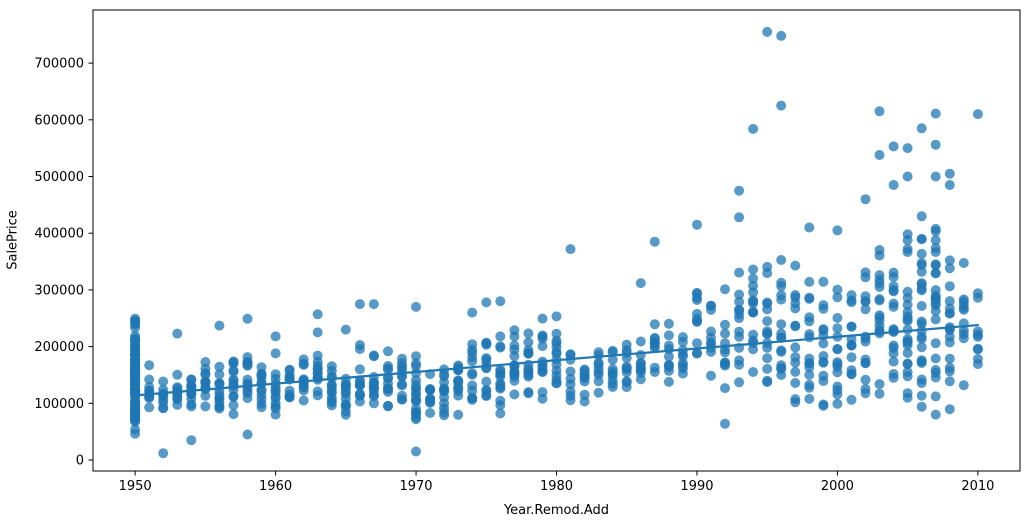  Describe the element at coordinates (696, 486) in the screenshot. I see `x-tick-label: 1990` at that location.